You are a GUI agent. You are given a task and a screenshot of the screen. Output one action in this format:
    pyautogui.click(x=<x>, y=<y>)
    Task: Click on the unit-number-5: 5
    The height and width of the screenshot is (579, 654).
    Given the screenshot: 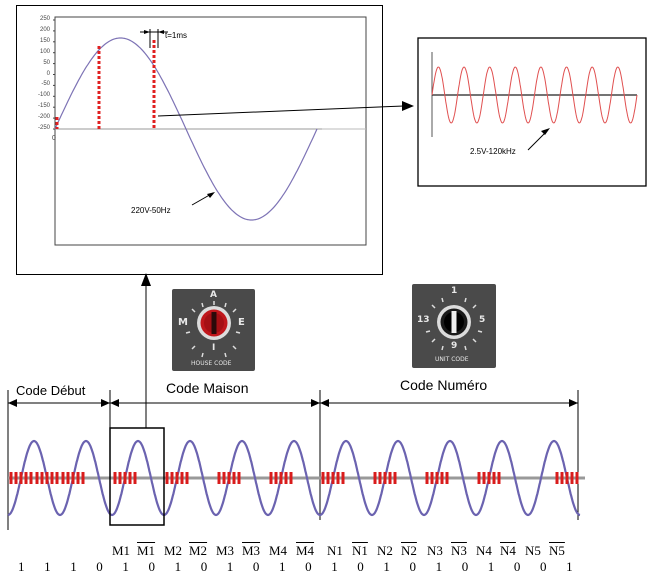 What is the action you would take?
    pyautogui.click(x=482, y=320)
    